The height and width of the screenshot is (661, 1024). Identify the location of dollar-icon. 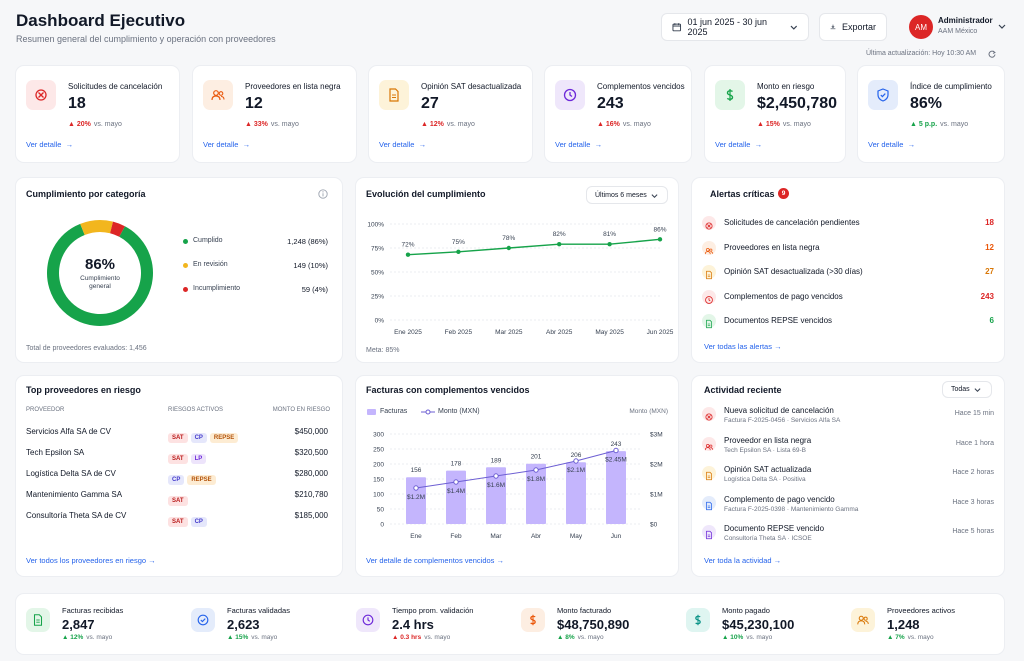
(730, 95).